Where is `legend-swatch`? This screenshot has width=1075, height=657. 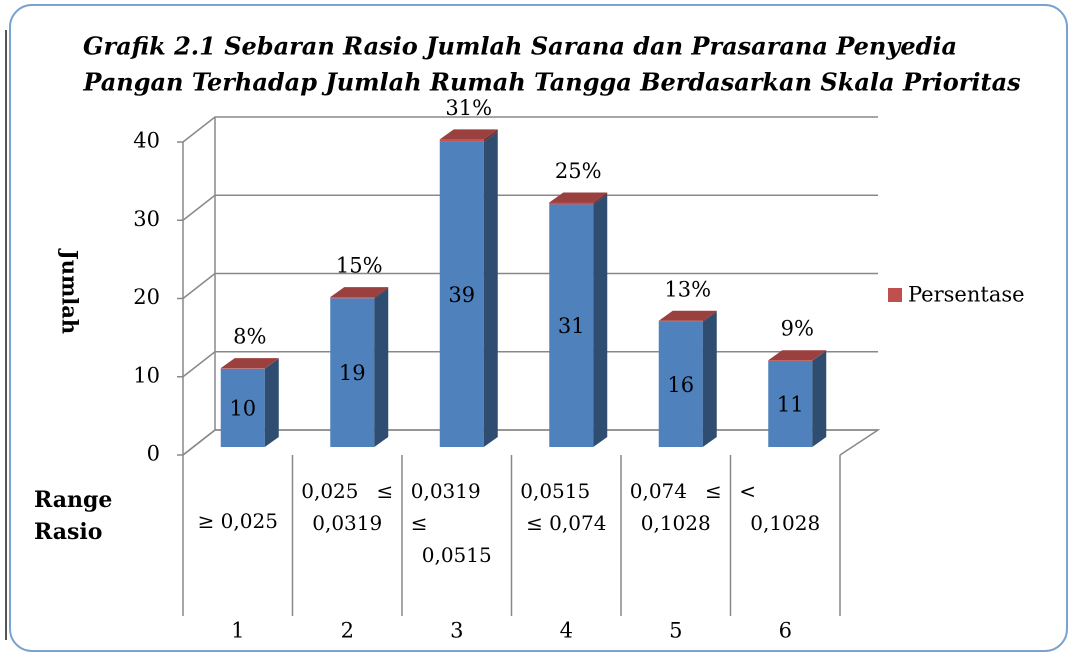 legend-swatch is located at coordinates (895, 295).